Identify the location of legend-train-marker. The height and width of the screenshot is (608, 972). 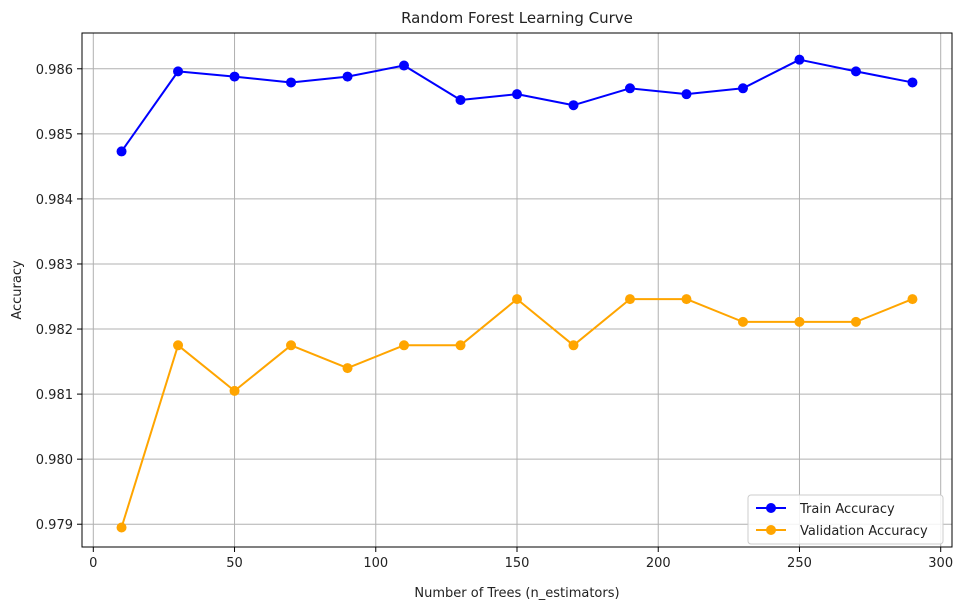
(771, 508).